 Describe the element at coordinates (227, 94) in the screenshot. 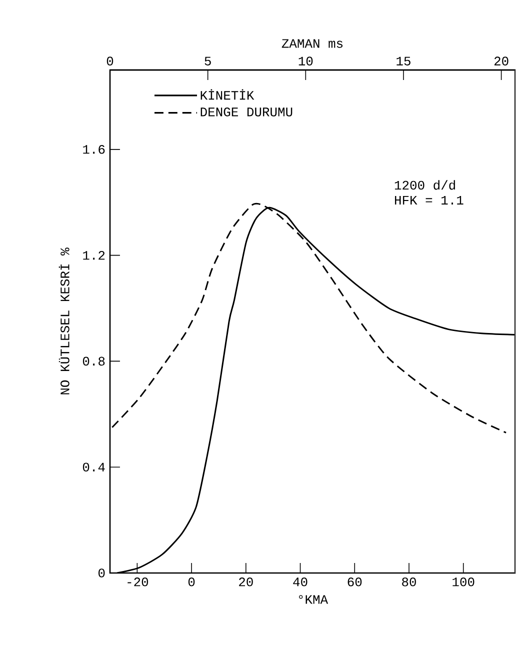

I see `legend-label: KİNETİK` at that location.